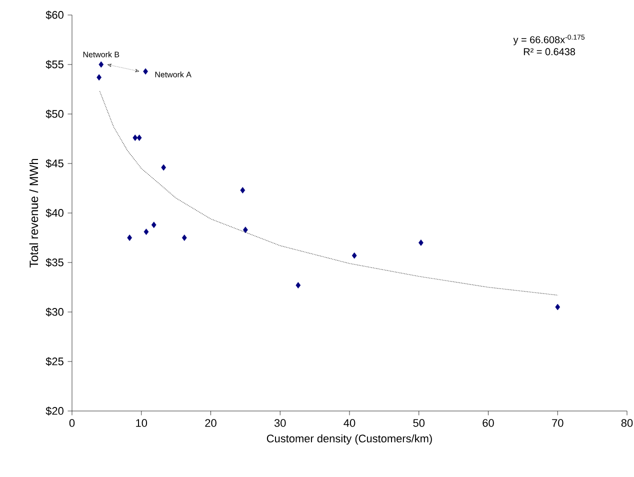 Image resolution: width=634 pixels, height=477 pixels. I want to click on y-tick-label: $55, so click(55, 64).